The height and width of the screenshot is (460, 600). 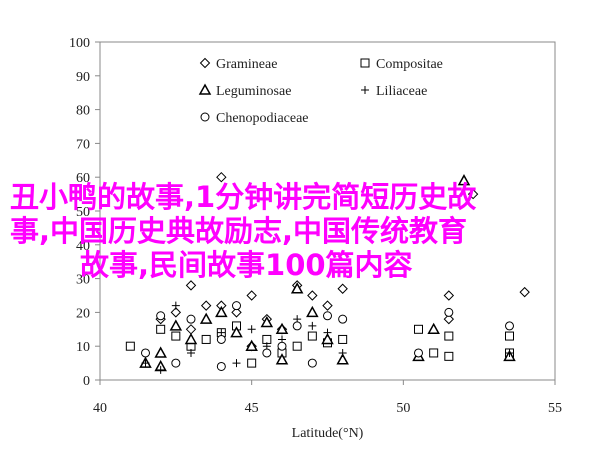 What do you see at coordinates (83, 144) in the screenshot?
I see `y-tick-label: 70` at bounding box center [83, 144].